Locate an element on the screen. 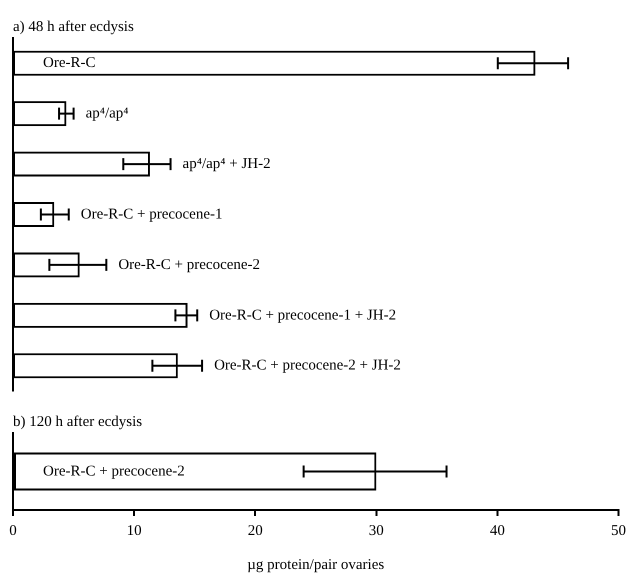  y-tick-label: Ore-R-C + precocene-1 + JH-2 is located at coordinates (302, 315).